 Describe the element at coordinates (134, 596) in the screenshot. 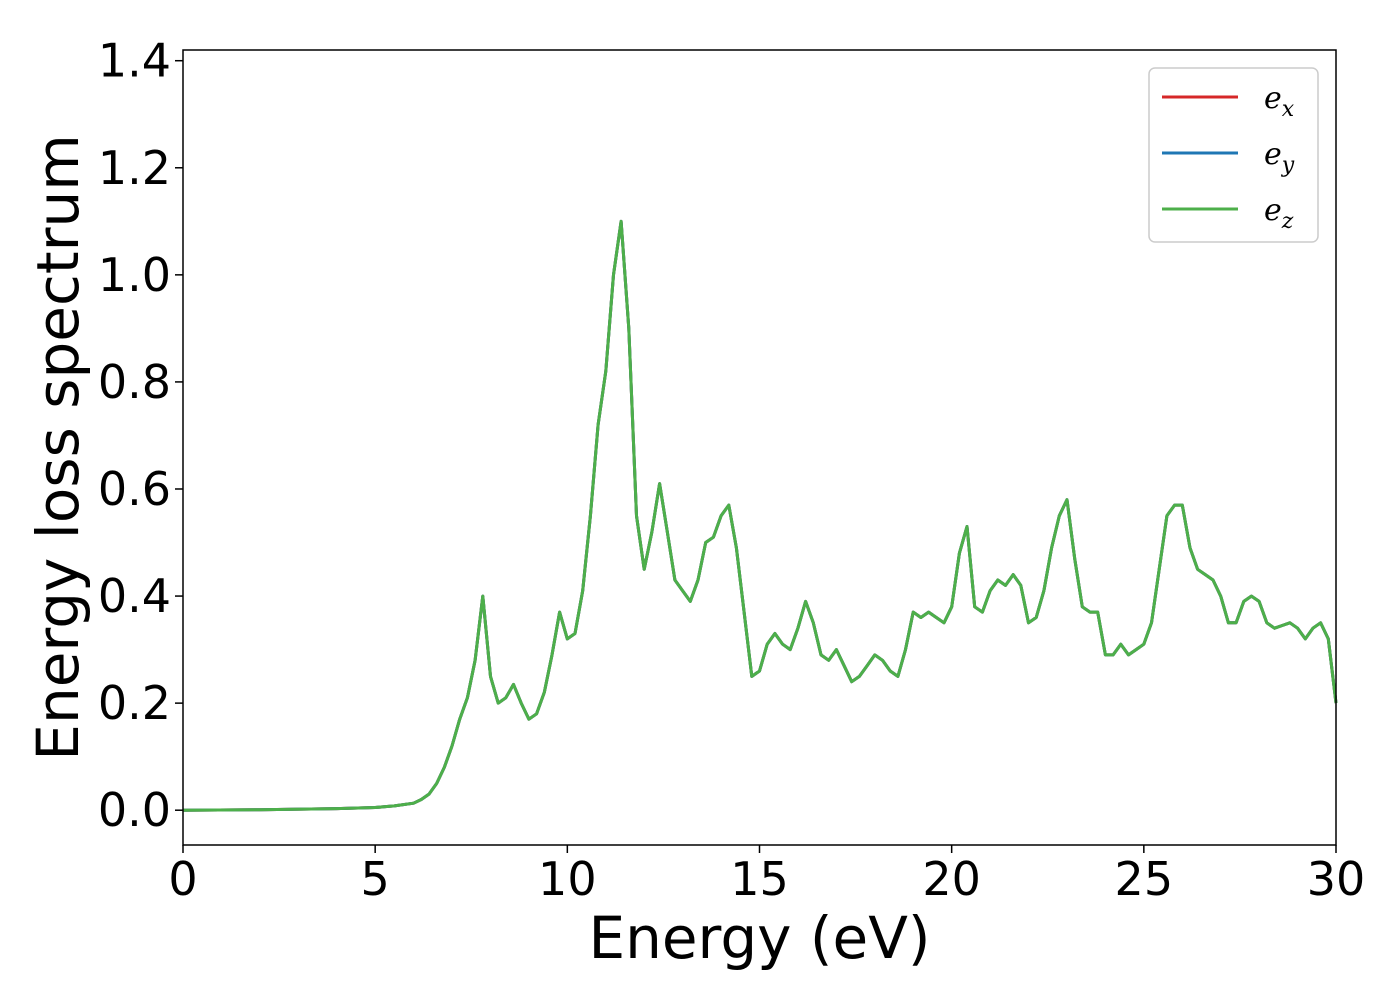

I see `y-tick-label: 0.4` at that location.